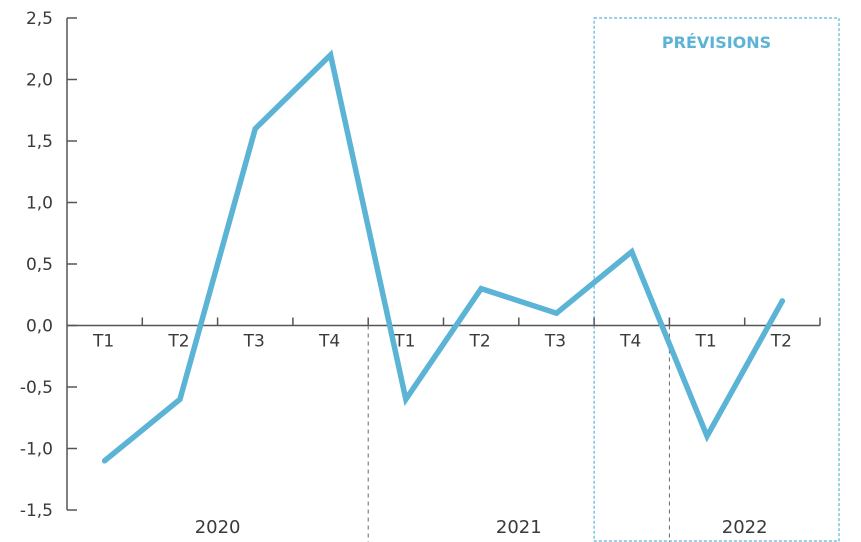  What do you see at coordinates (745, 527) in the screenshot?
I see `year-label: 2022` at bounding box center [745, 527].